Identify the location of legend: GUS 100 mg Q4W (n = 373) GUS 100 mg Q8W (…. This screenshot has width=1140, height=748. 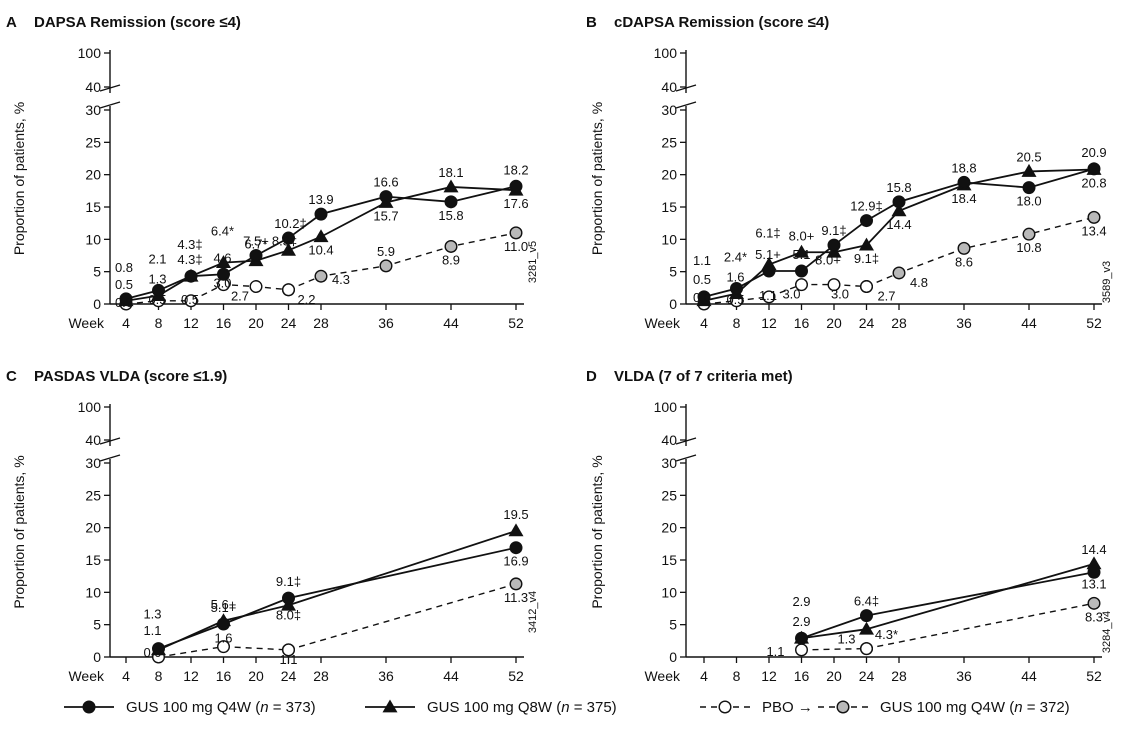
(567, 707).